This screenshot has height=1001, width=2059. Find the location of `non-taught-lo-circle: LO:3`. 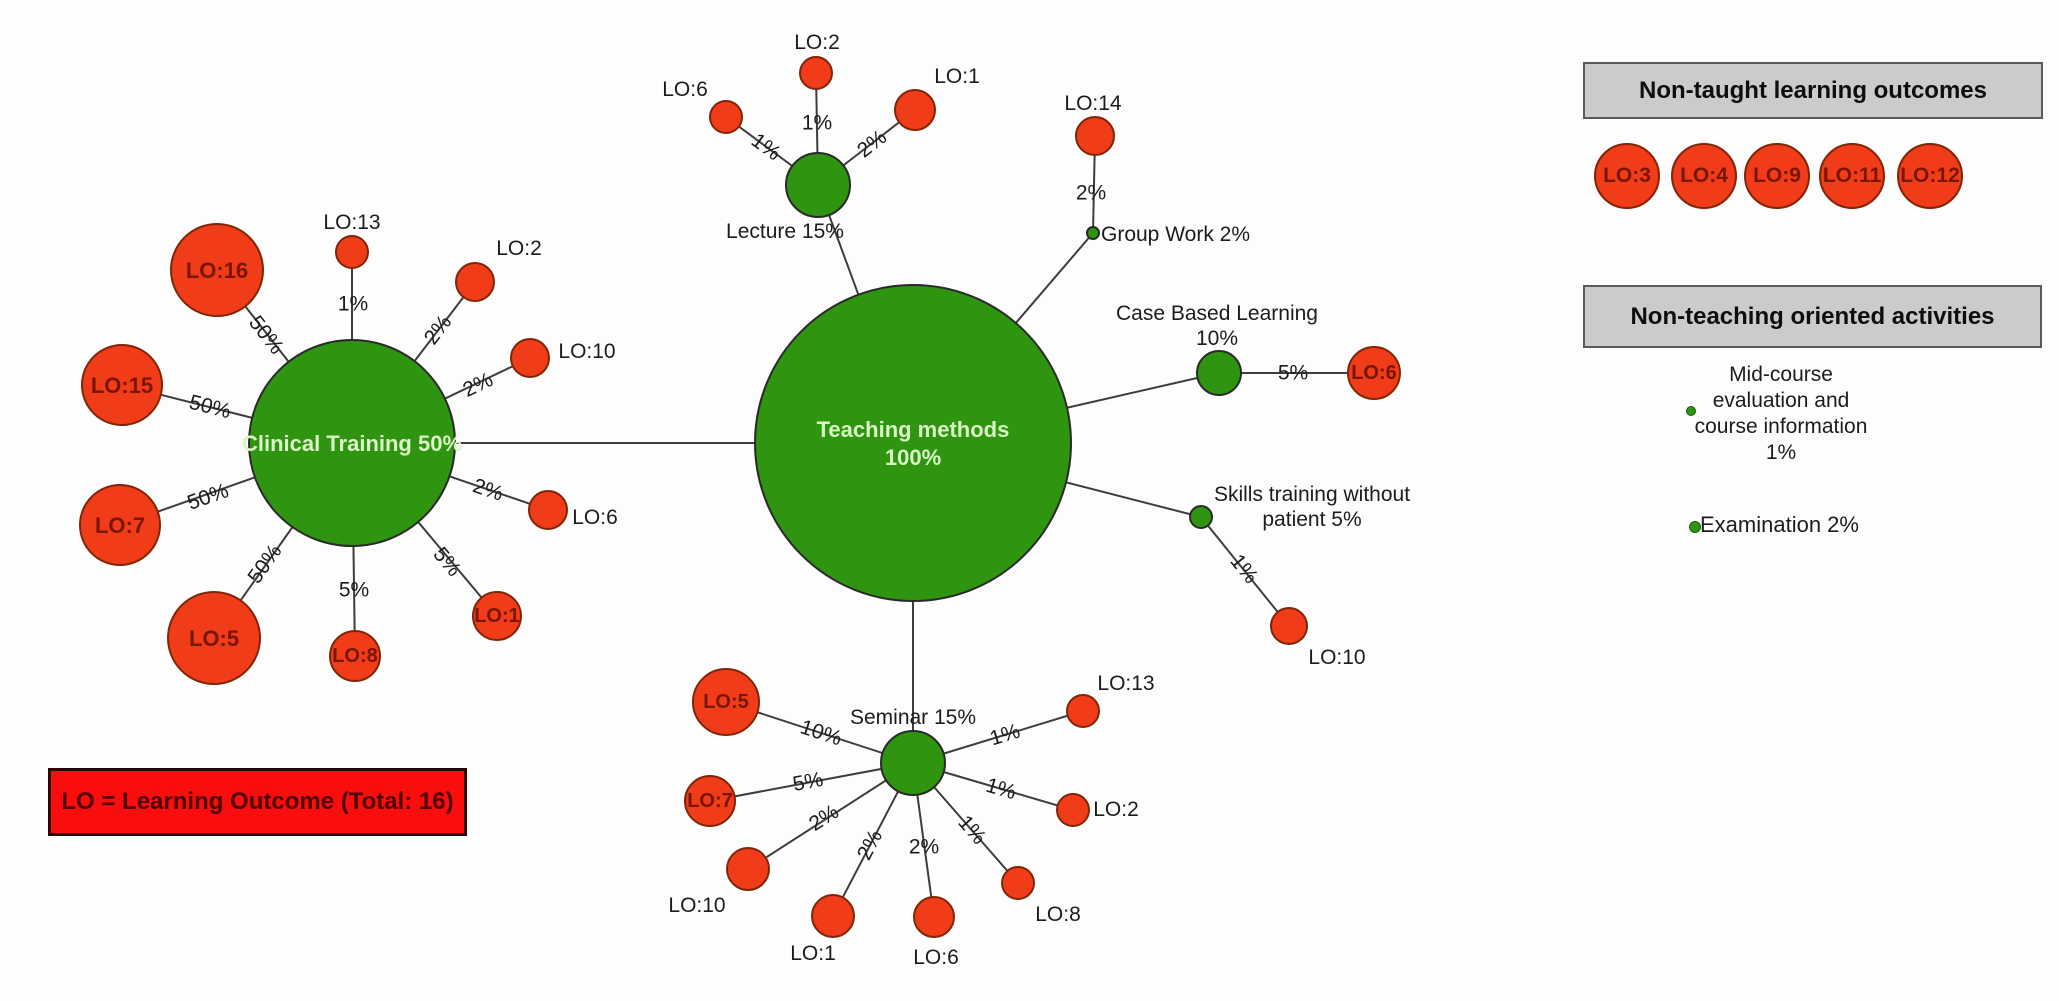

non-taught-lo-circle: LO:3 is located at coordinates (1627, 176).